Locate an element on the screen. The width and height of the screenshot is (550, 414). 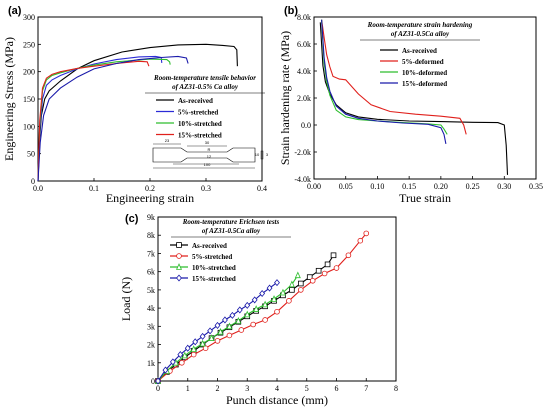
panel-label: (b) is located at coordinates (291, 11).